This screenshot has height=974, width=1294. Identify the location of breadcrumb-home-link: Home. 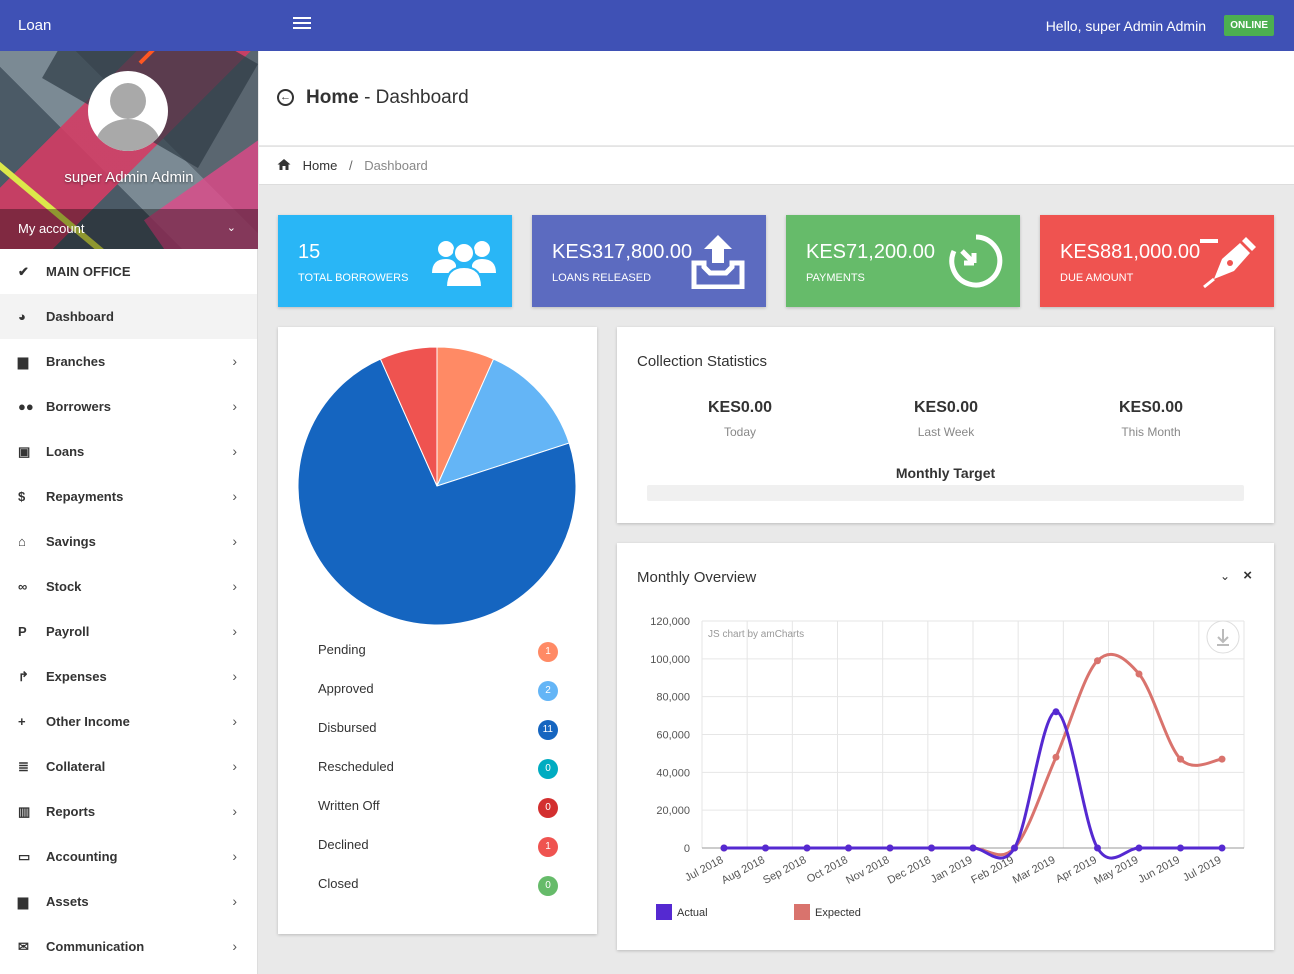
(320, 165).